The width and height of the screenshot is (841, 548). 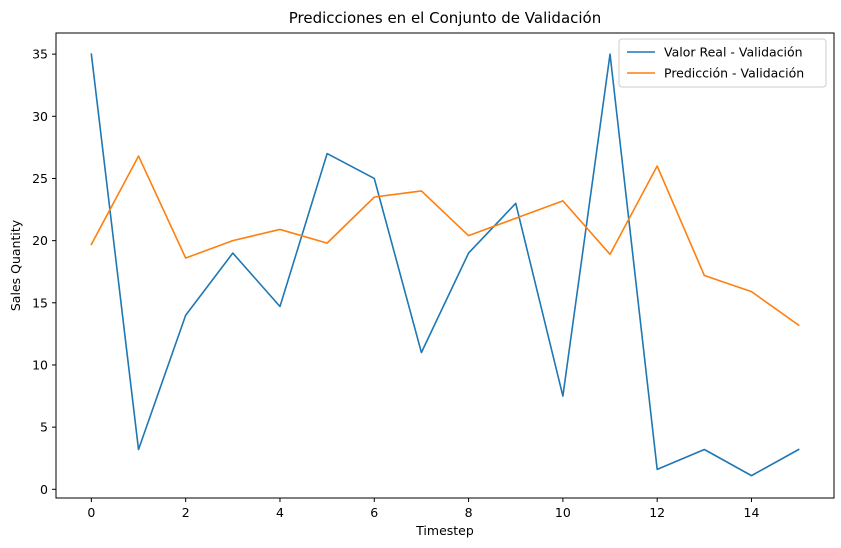 I want to click on x-tick-label: 8, so click(x=469, y=512).